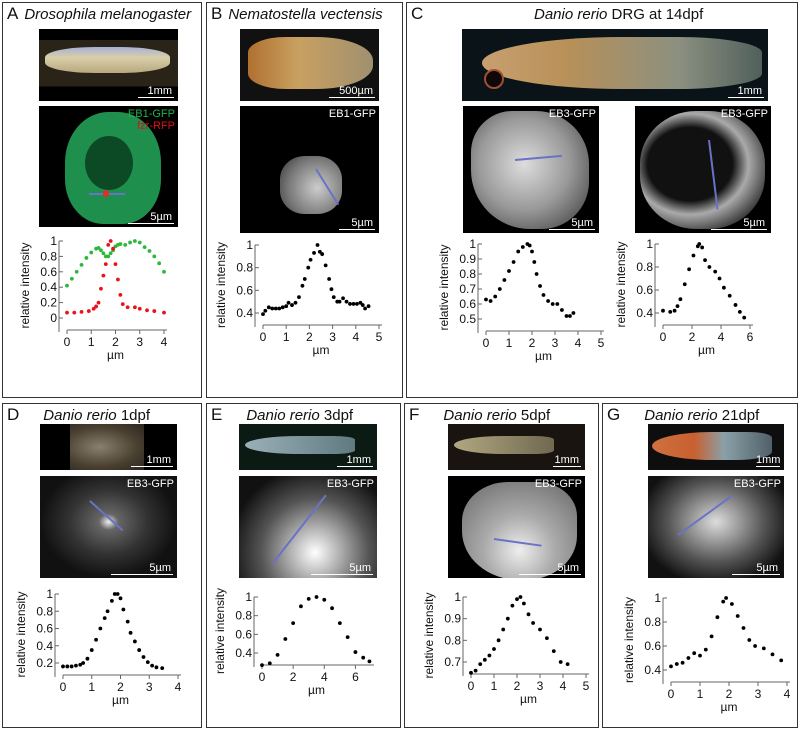 The height and width of the screenshot is (730, 800). Describe the element at coordinates (716, 447) in the screenshot. I see `zebrafish-21dpf-image: 1mm` at that location.